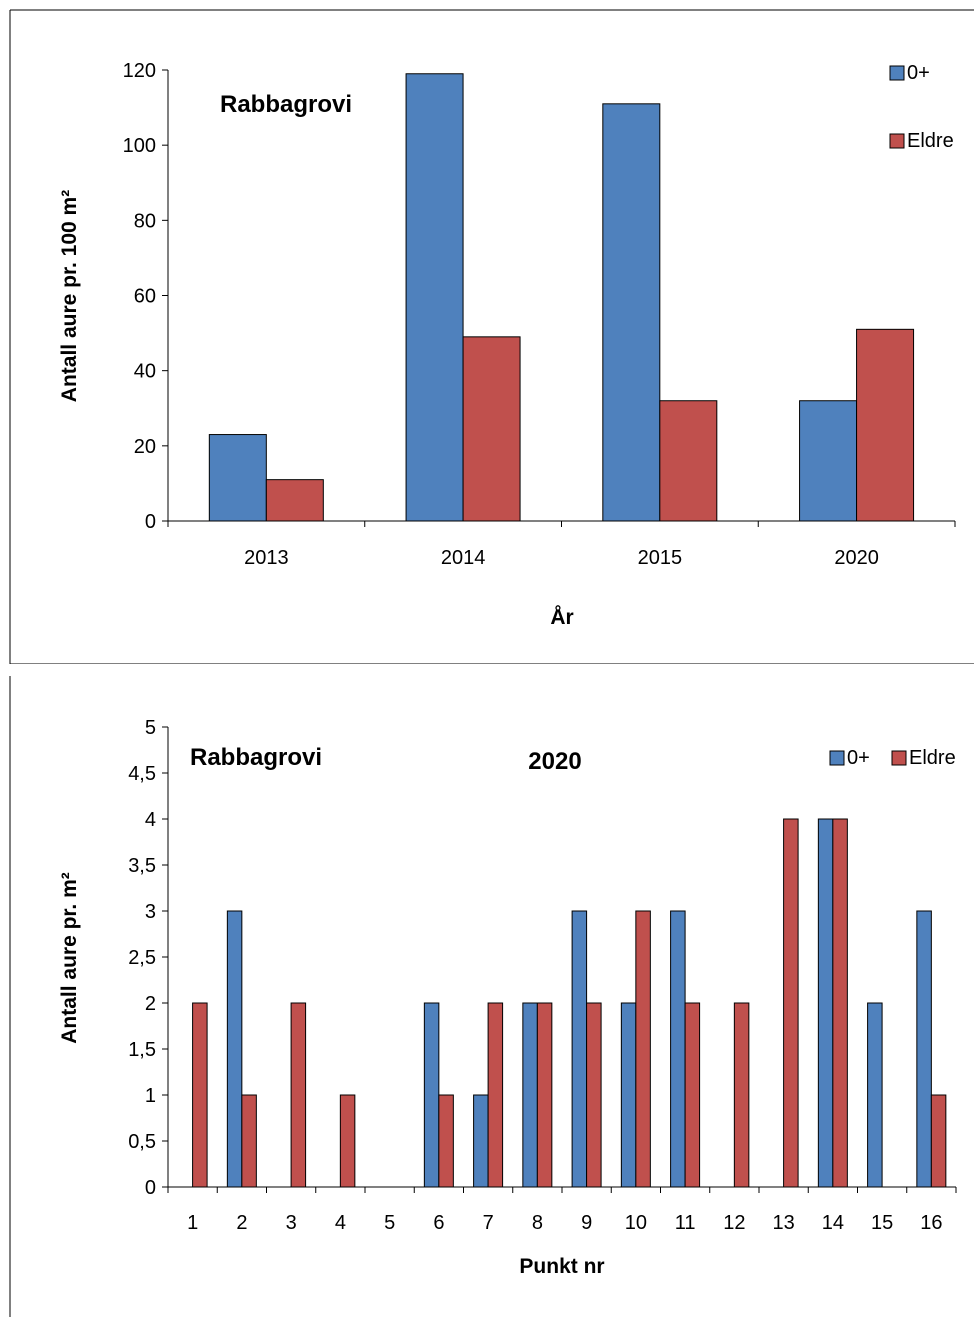 This screenshot has height=1317, width=974. I want to click on y-tick-label: 3,5, so click(142, 866).